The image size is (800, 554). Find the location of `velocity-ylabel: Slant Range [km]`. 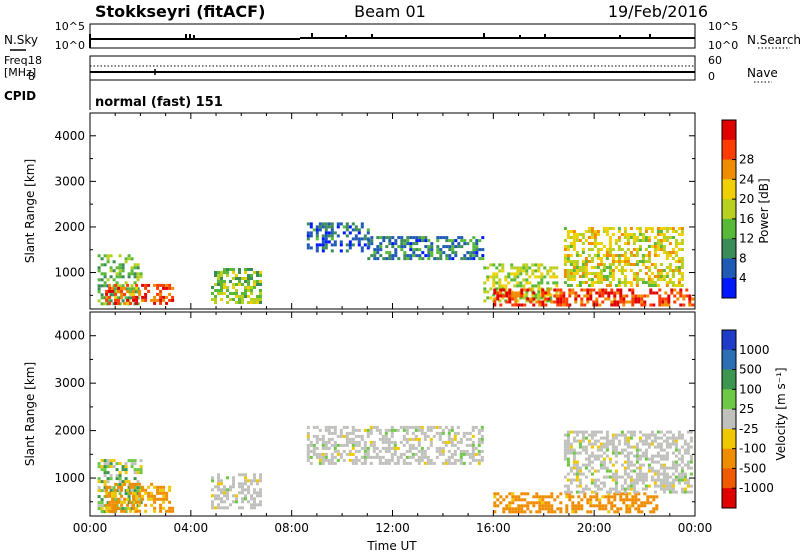

velocity-ylabel: Slant Range [km] is located at coordinates (30, 414).